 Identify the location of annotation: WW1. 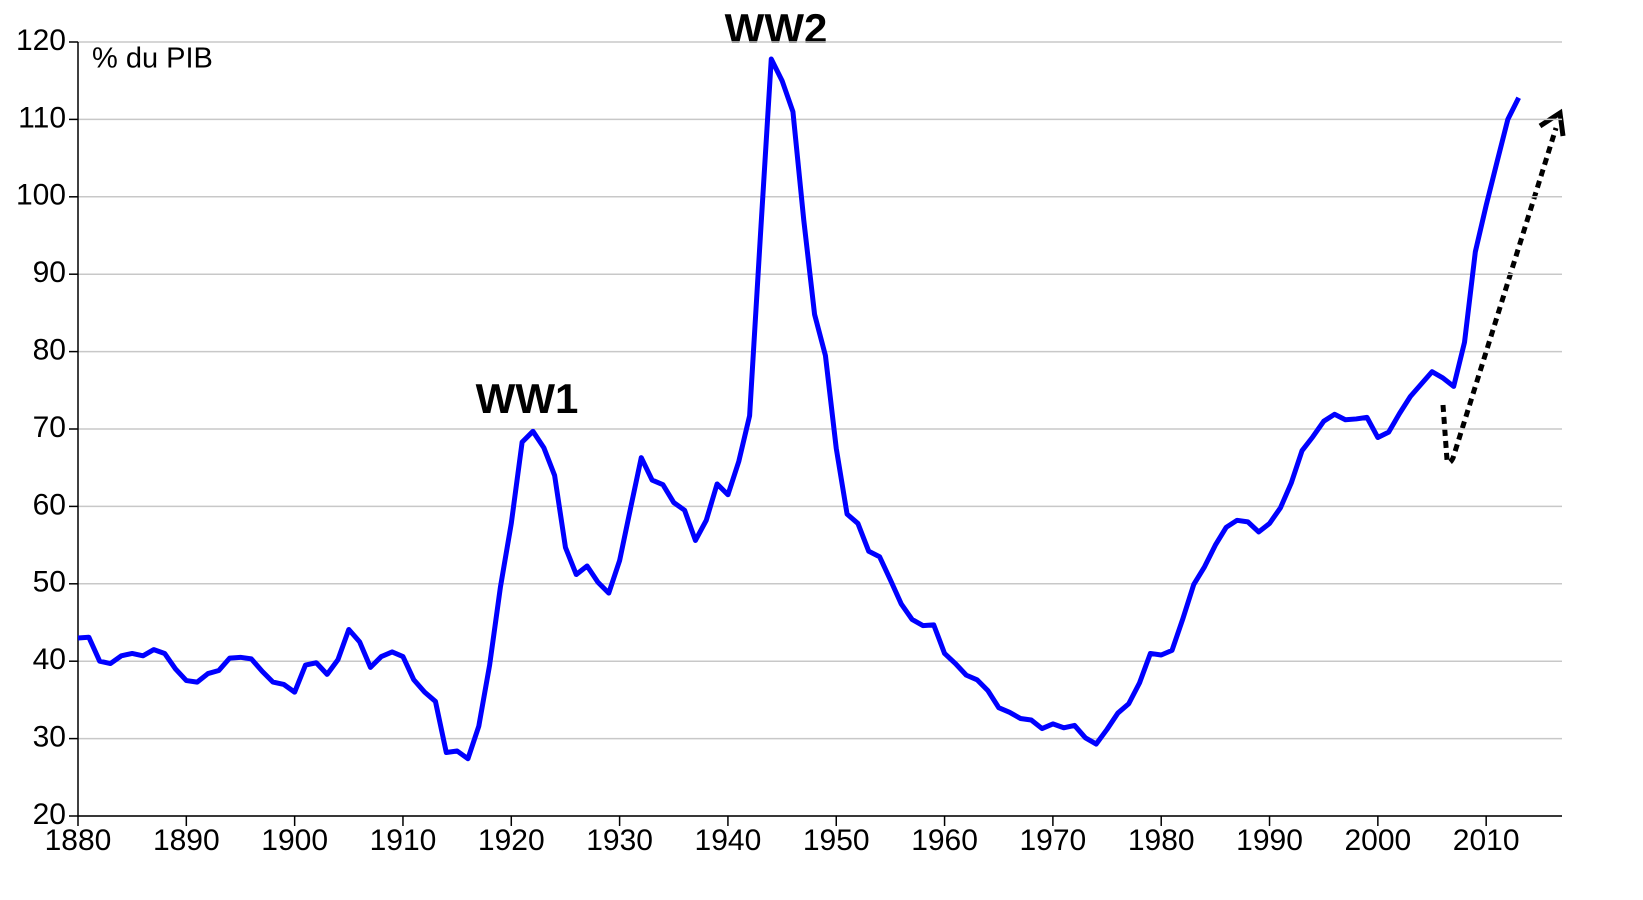
(527, 398).